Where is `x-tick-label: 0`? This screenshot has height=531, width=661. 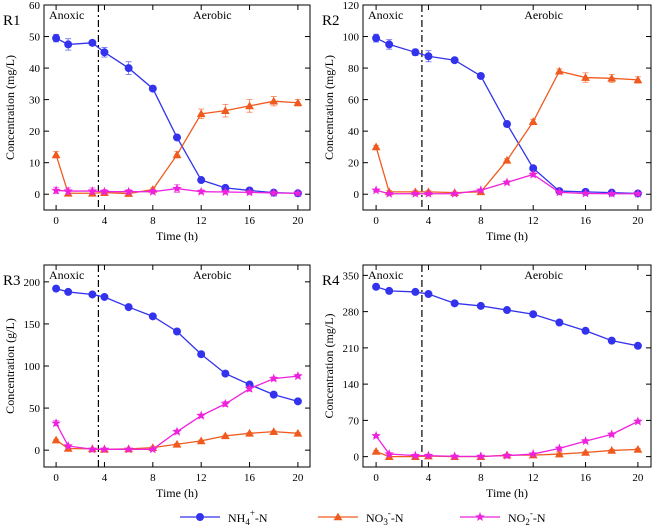
x-tick-label: 0 is located at coordinates (56, 221).